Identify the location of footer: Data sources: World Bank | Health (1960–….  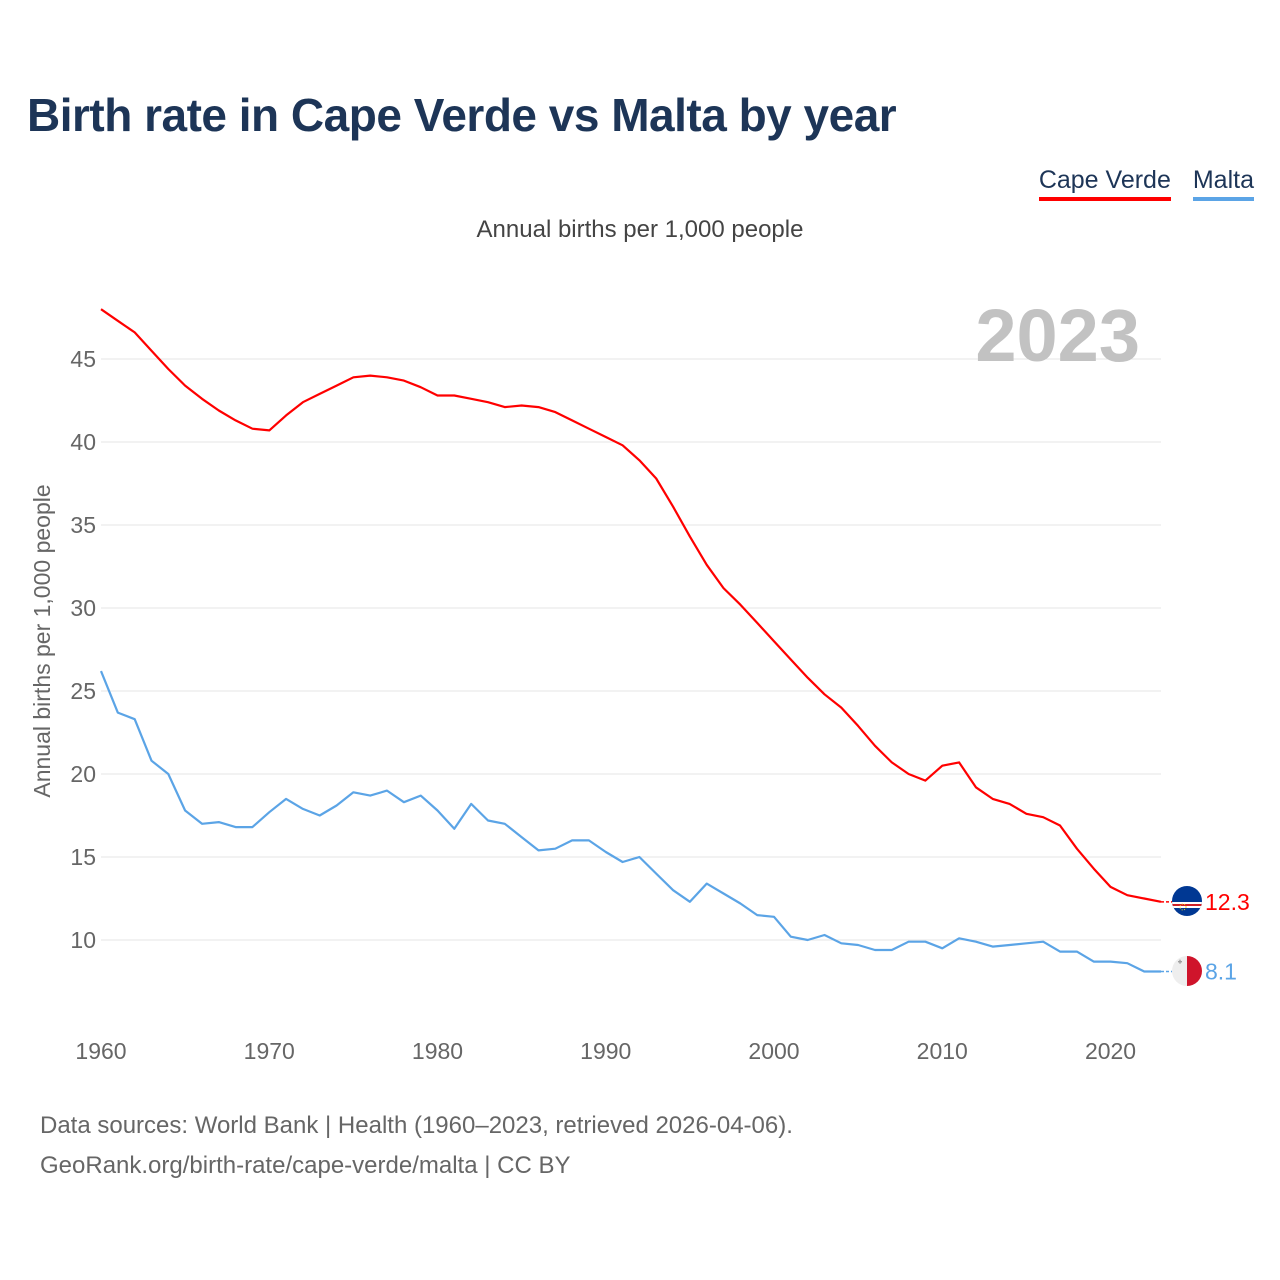
(416, 1146).